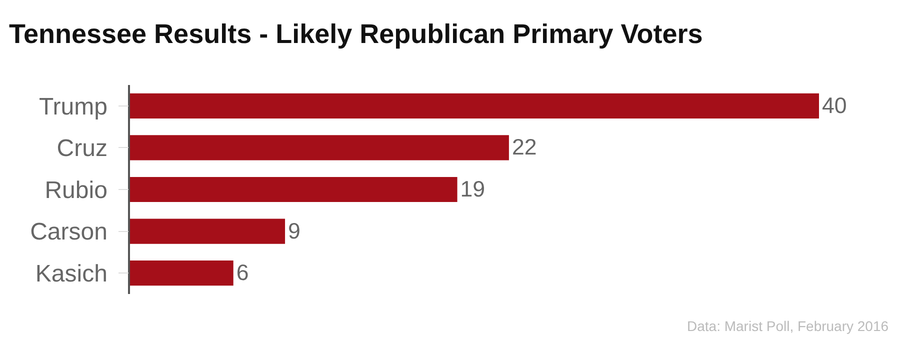 The width and height of the screenshot is (899, 344). What do you see at coordinates (524, 147) in the screenshot?
I see `data-label: 22` at bounding box center [524, 147].